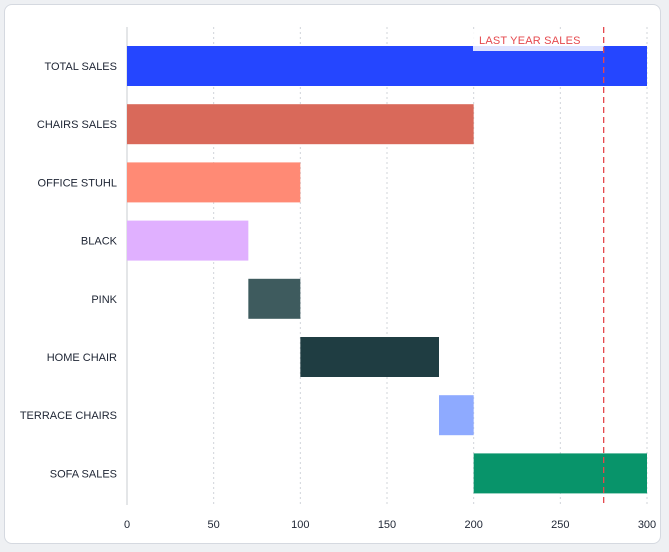 This screenshot has height=552, width=669. I want to click on x-tick-label: 0, so click(127, 525).